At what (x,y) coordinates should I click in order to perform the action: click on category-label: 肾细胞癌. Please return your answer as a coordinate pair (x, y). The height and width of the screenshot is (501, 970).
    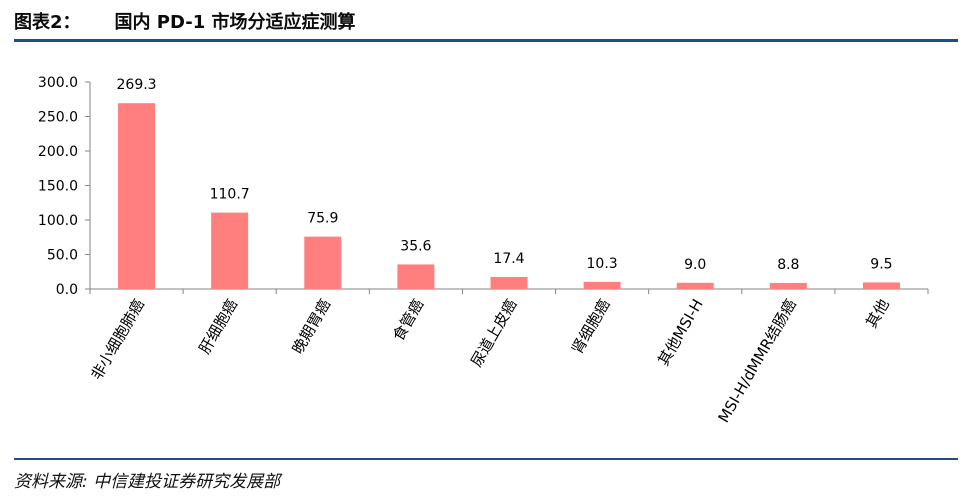
    Looking at the image, I should click on (591, 326).